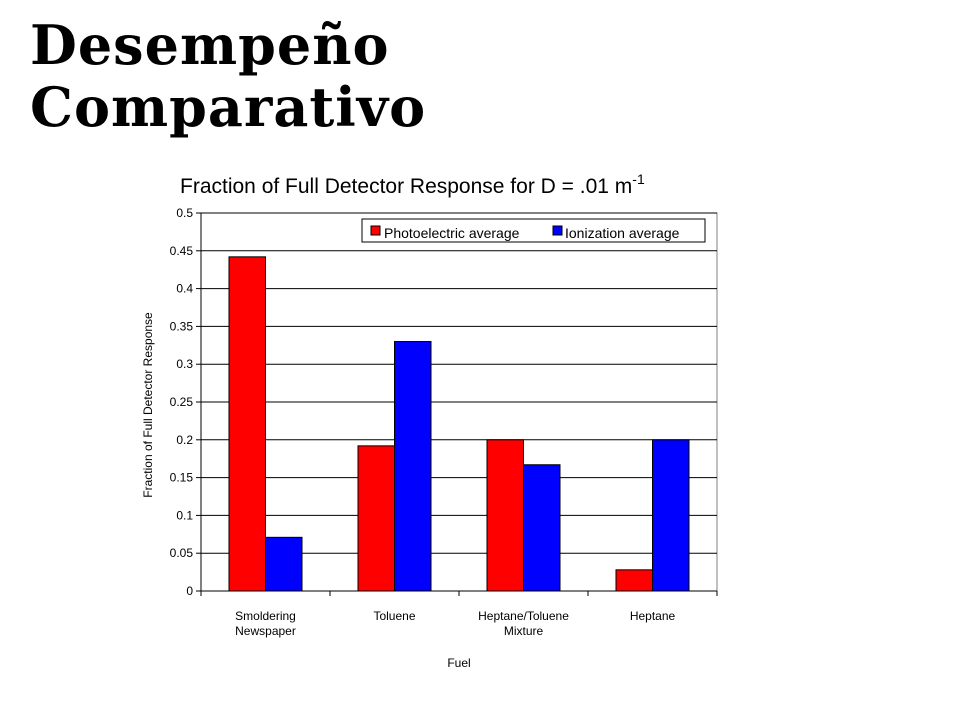 The height and width of the screenshot is (720, 960). What do you see at coordinates (622, 233) in the screenshot?
I see `legend-label: Ionization average` at bounding box center [622, 233].